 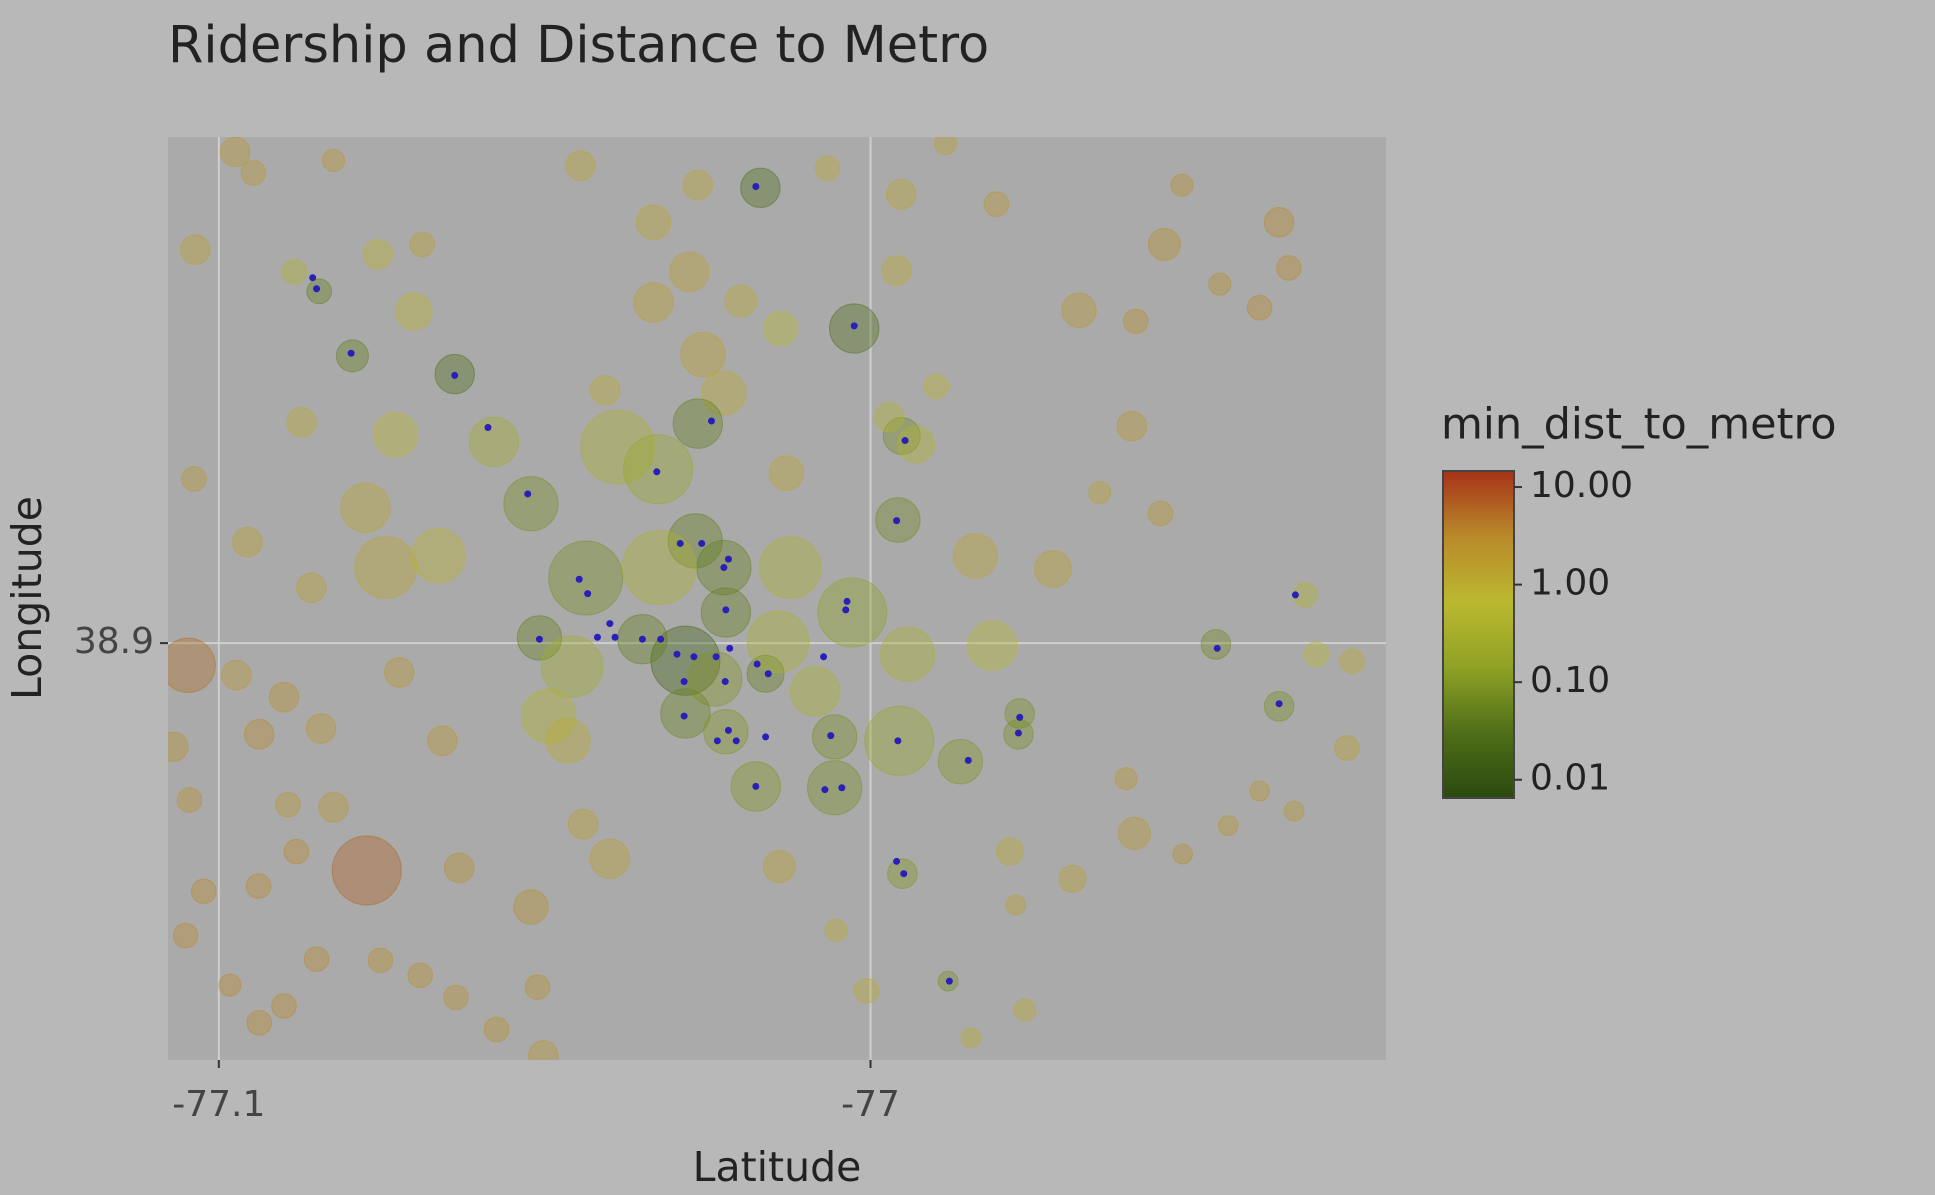 I want to click on colorbar-tick-label: 10.00, so click(x=1581, y=485).